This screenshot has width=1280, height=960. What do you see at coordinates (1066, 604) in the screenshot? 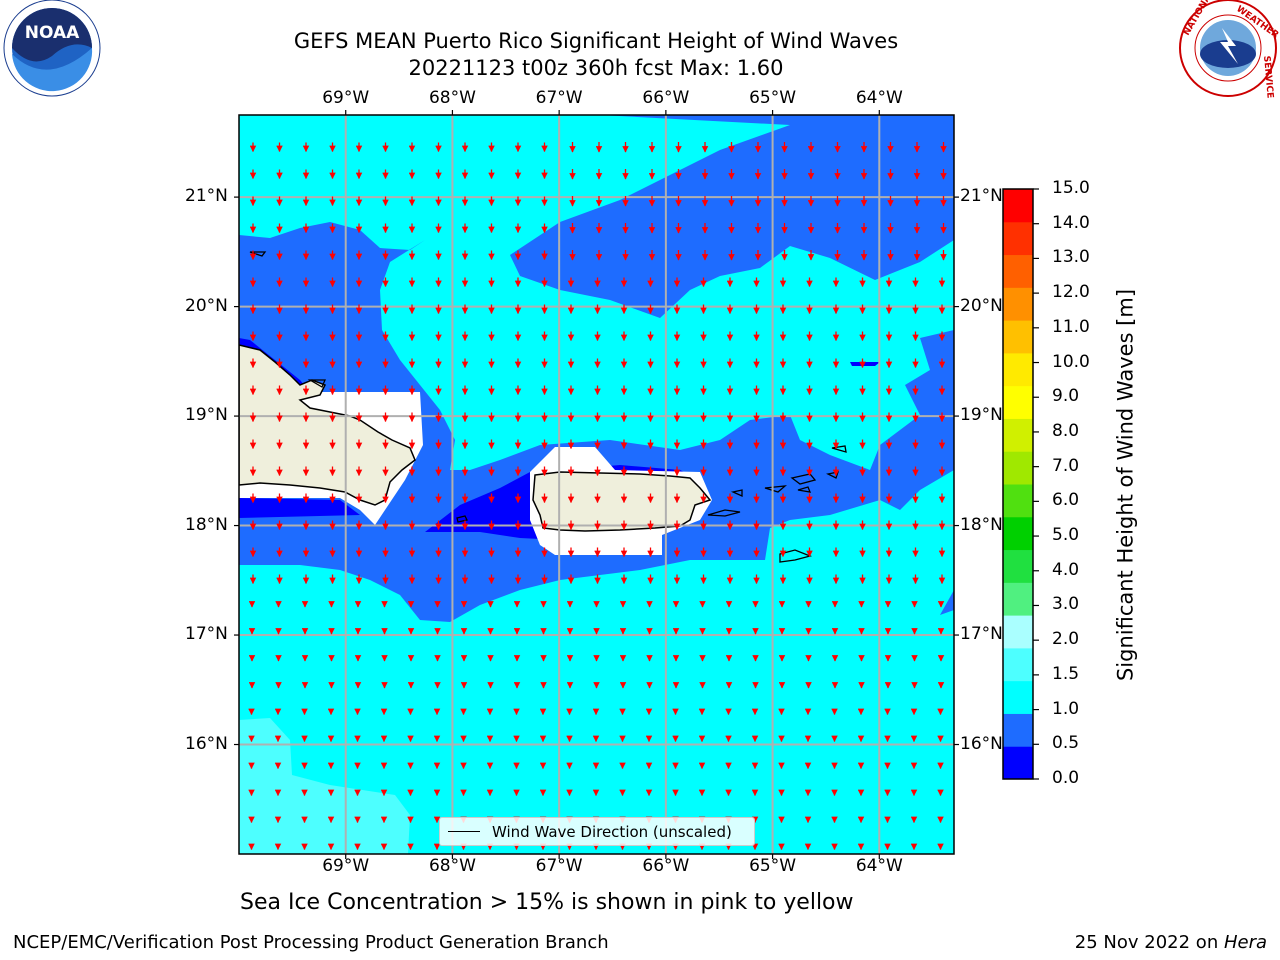
I see `colorbar-tick-label: 3.0` at bounding box center [1066, 604].